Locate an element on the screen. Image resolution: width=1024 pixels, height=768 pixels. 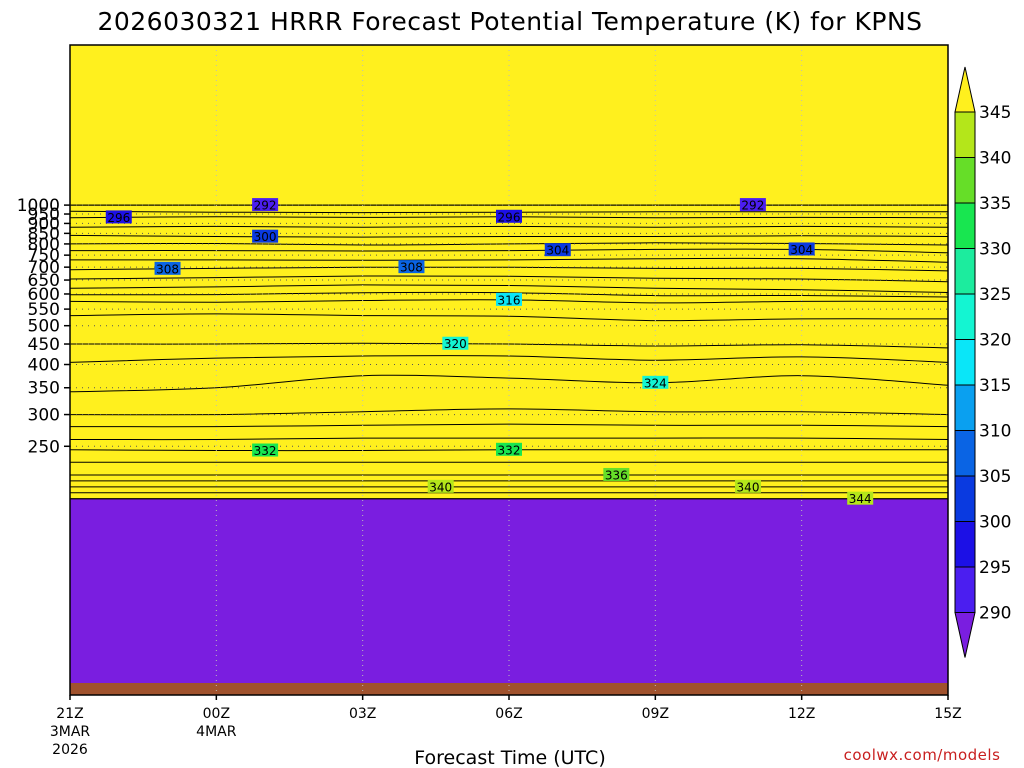
y-tick-label-750: 750 is located at coordinates (44, 256).